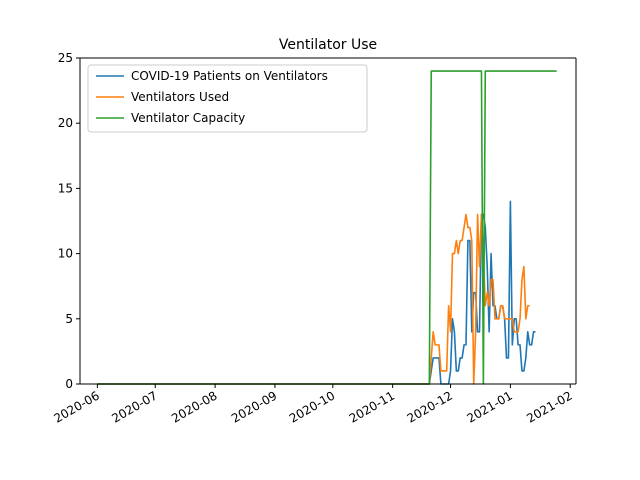 The width and height of the screenshot is (640, 480). Describe the element at coordinates (69, 384) in the screenshot. I see `y-tick-label: 0` at that location.